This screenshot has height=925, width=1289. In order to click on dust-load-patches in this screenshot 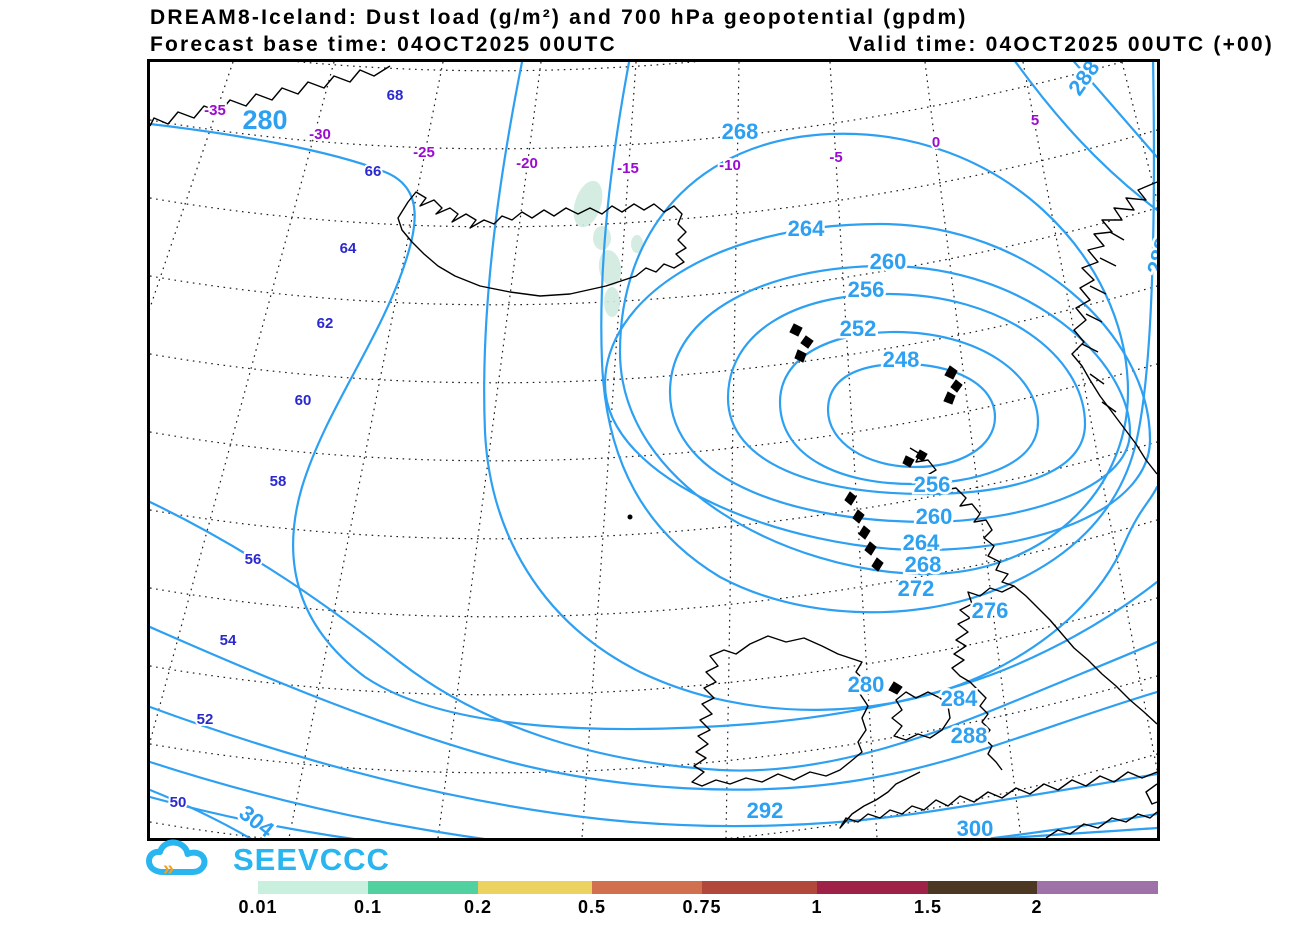, I will do `click(608, 248)`.